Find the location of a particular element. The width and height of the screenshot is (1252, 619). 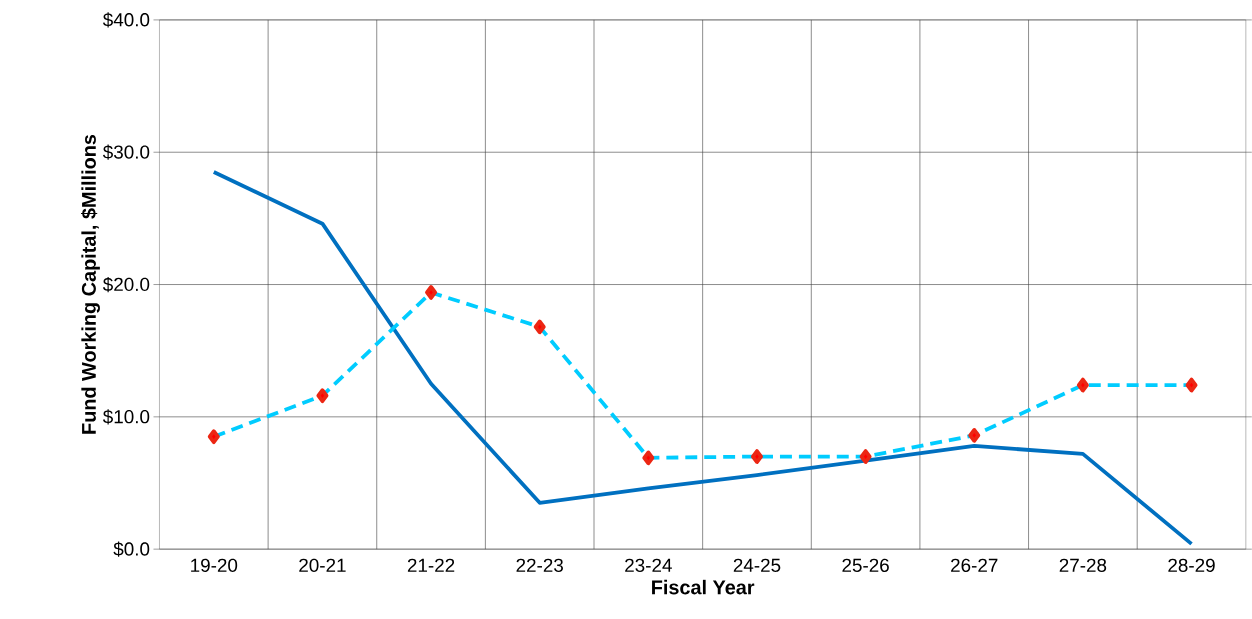

x-tick-label: 20-21 is located at coordinates (322, 565).